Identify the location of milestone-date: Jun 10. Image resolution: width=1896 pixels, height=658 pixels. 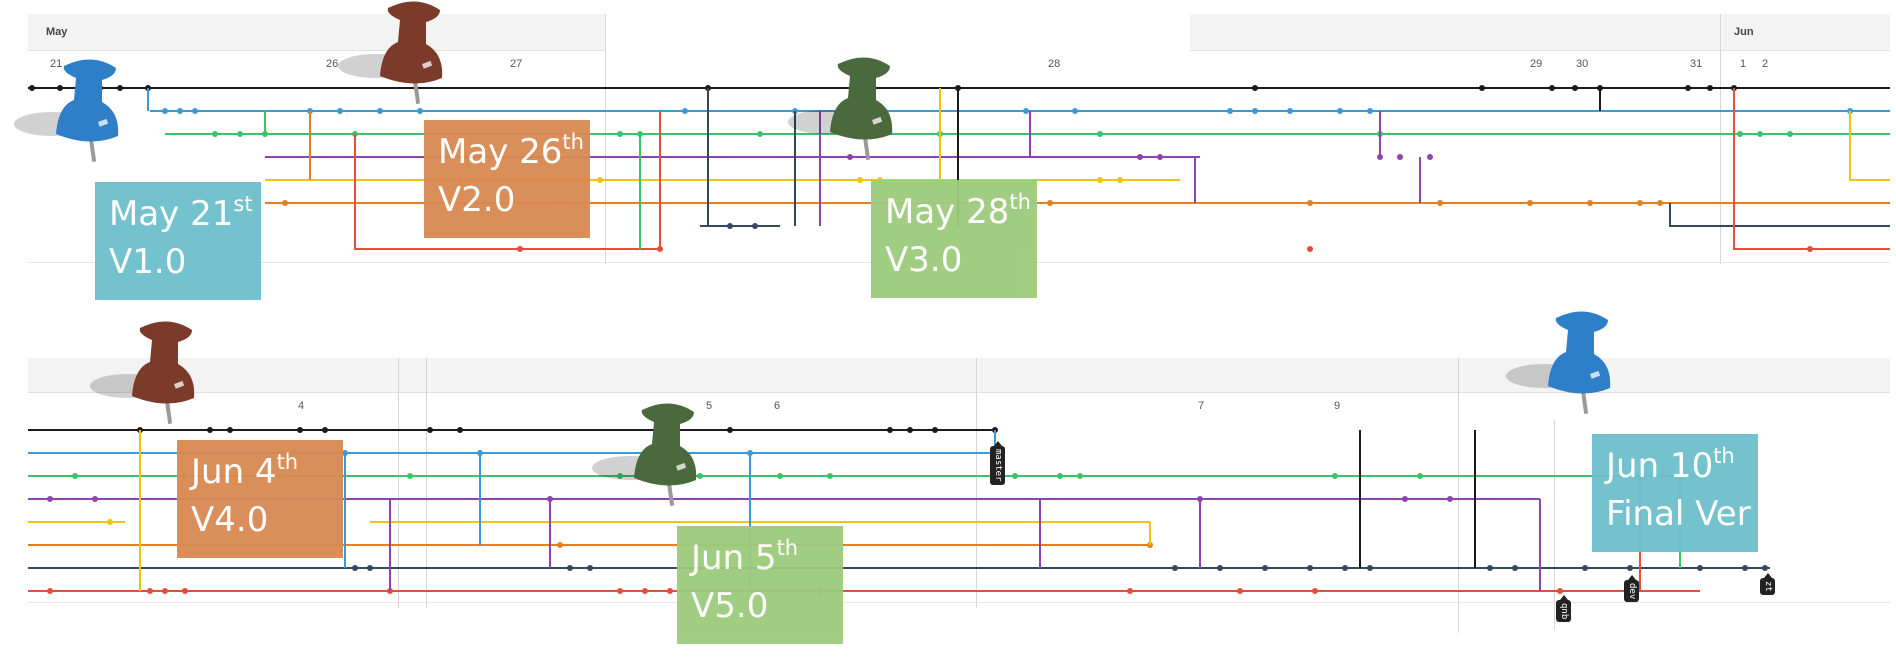
(1660, 466).